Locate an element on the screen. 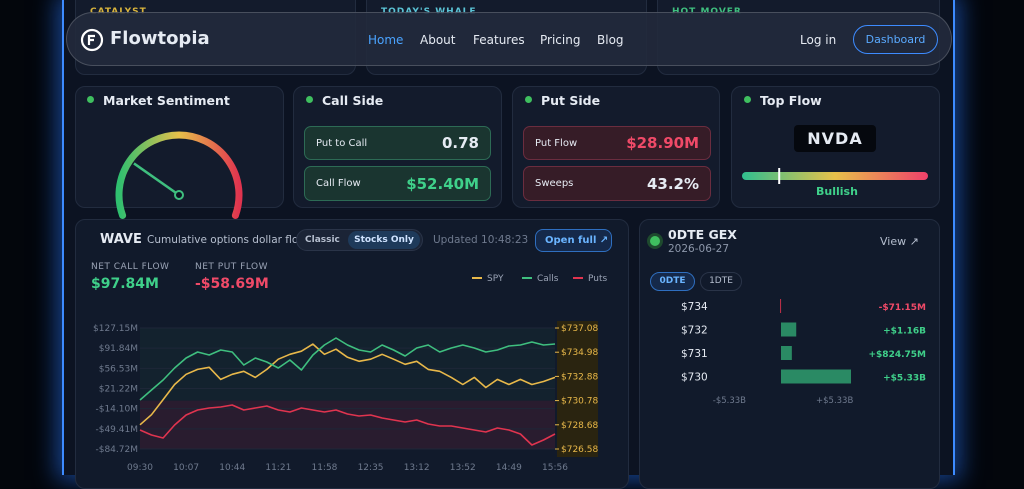 This screenshot has width=1024, height=489. nav-link: Features is located at coordinates (499, 40).